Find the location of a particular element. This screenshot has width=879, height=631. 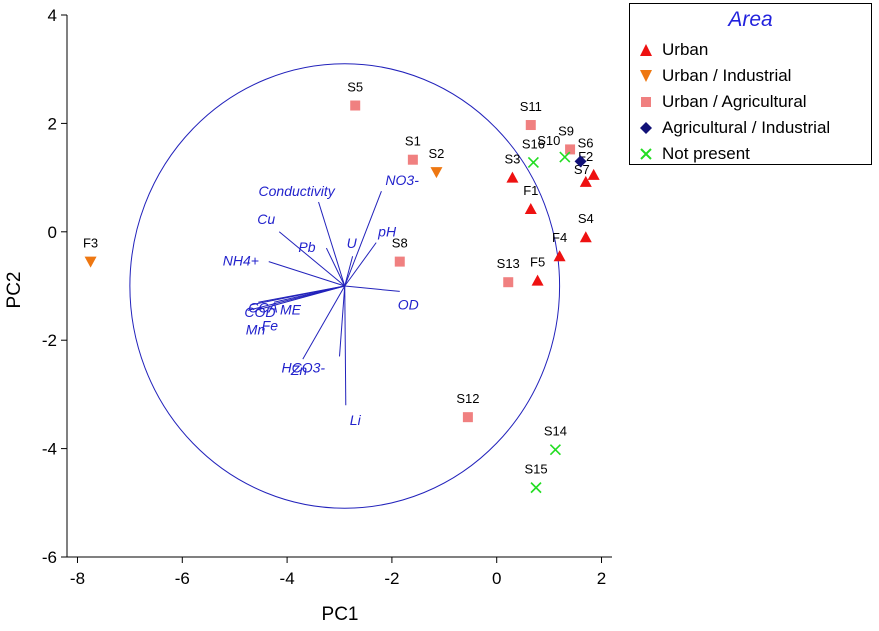

legend-title: Area is located at coordinates (750, 19).